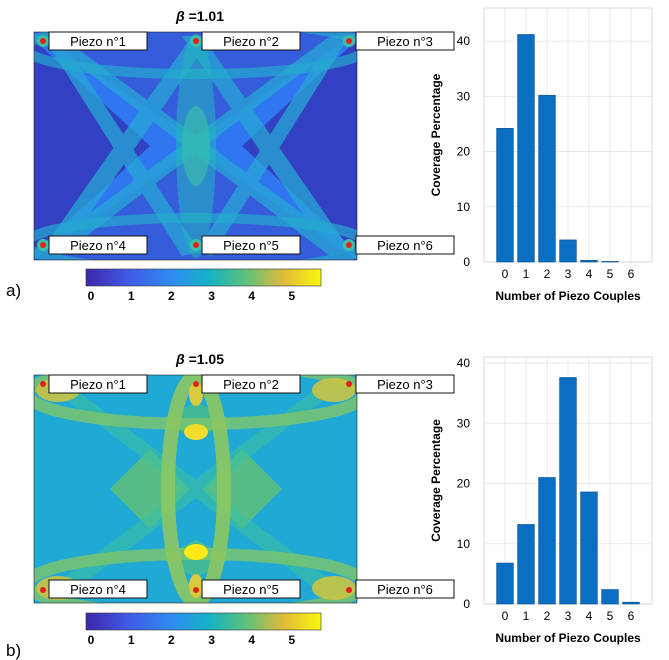  What do you see at coordinates (13, 650) in the screenshot?
I see `panel-label-b: b)` at bounding box center [13, 650].